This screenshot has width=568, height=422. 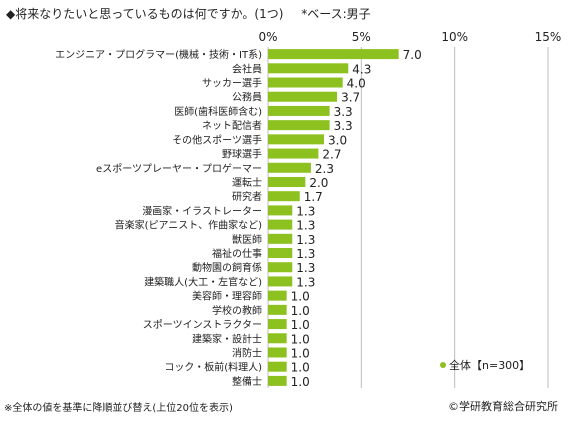 I want to click on value-label: 1.7, so click(x=313, y=197).